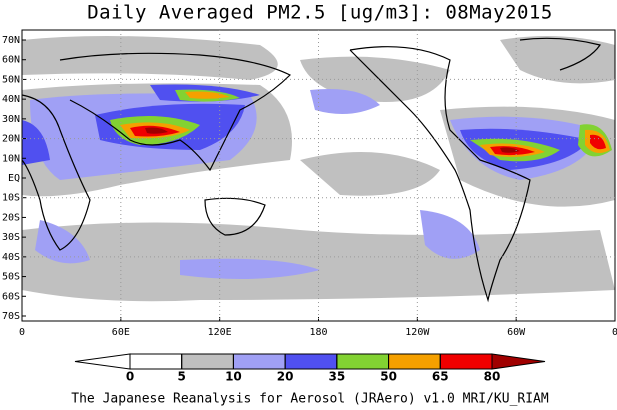 The width and height of the screenshot is (617, 410). Describe the element at coordinates (417, 332) in the screenshot. I see `lon-label: 120W` at that location.